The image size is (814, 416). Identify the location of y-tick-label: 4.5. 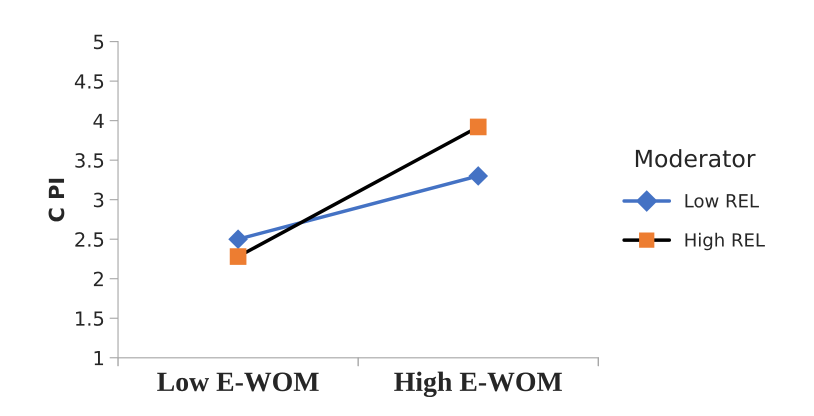
(89, 81).